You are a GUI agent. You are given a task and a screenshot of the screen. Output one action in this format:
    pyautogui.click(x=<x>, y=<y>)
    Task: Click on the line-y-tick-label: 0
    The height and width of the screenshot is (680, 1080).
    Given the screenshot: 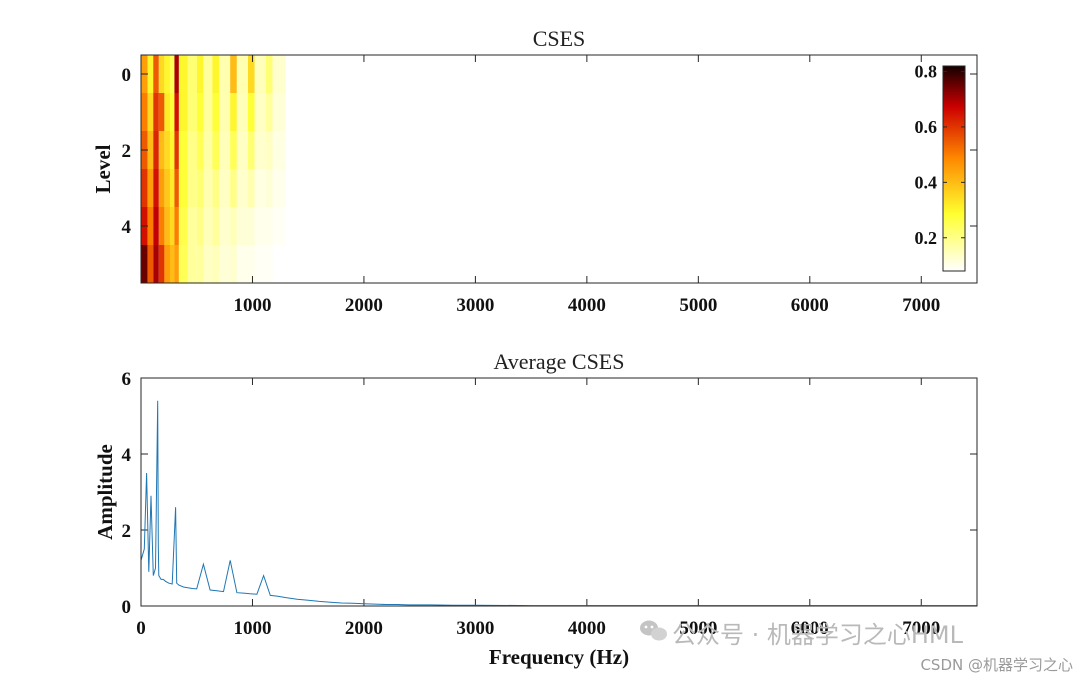 What is the action you would take?
    pyautogui.click(x=127, y=607)
    